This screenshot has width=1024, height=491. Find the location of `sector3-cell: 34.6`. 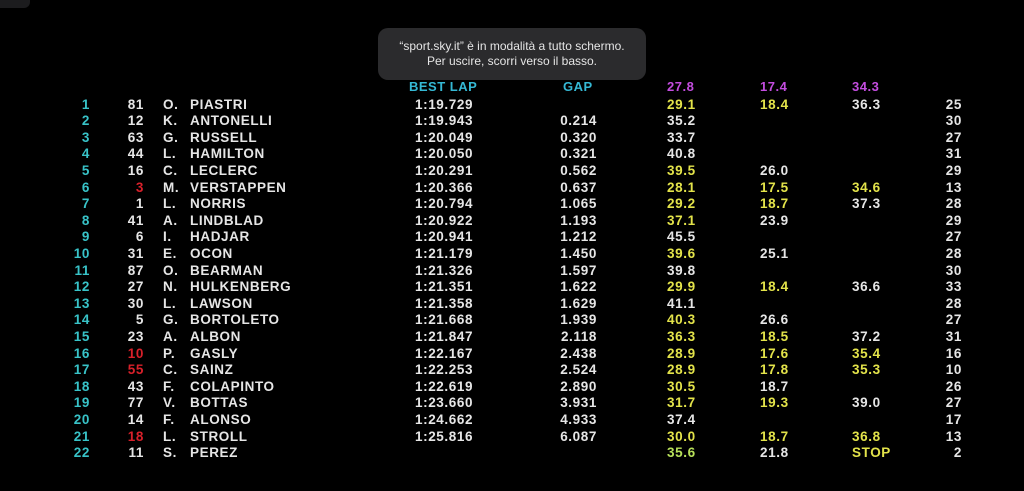

sector3-cell: 34.6 is located at coordinates (866, 187).